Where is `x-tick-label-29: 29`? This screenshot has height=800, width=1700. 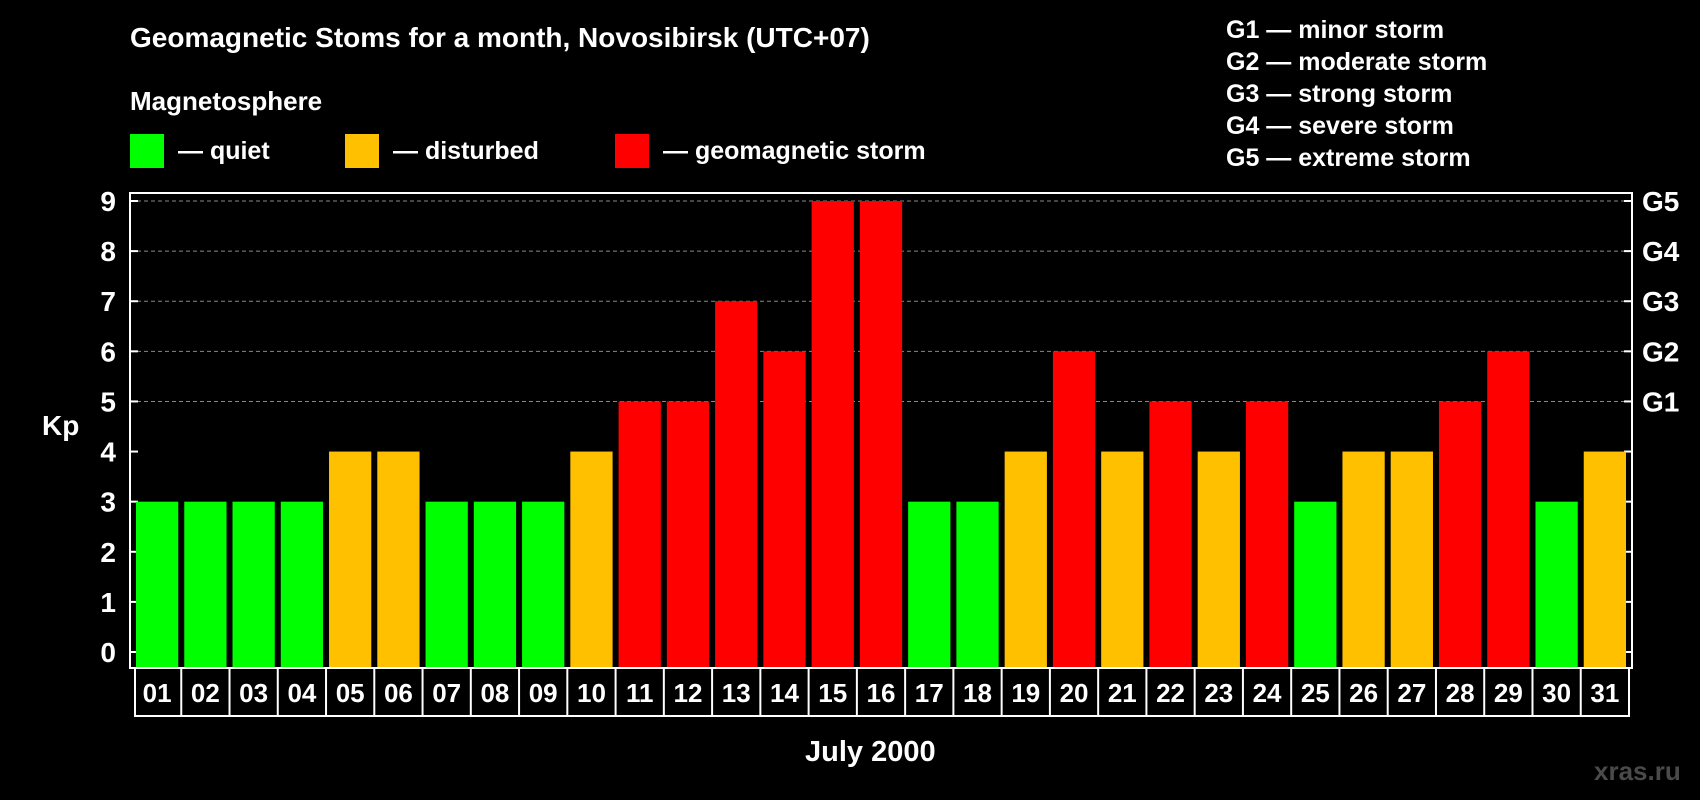 x-tick-label-29: 29 is located at coordinates (1508, 693).